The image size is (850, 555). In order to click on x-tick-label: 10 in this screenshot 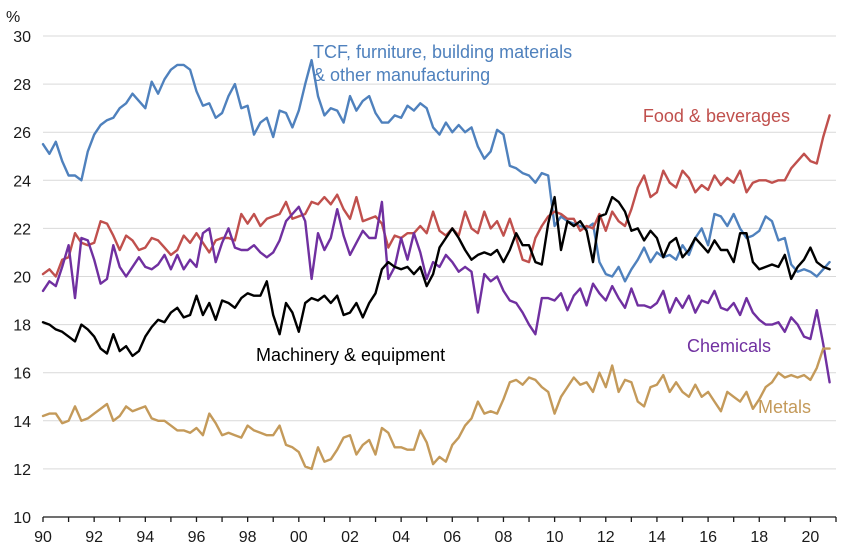, I will do `click(555, 537)`.